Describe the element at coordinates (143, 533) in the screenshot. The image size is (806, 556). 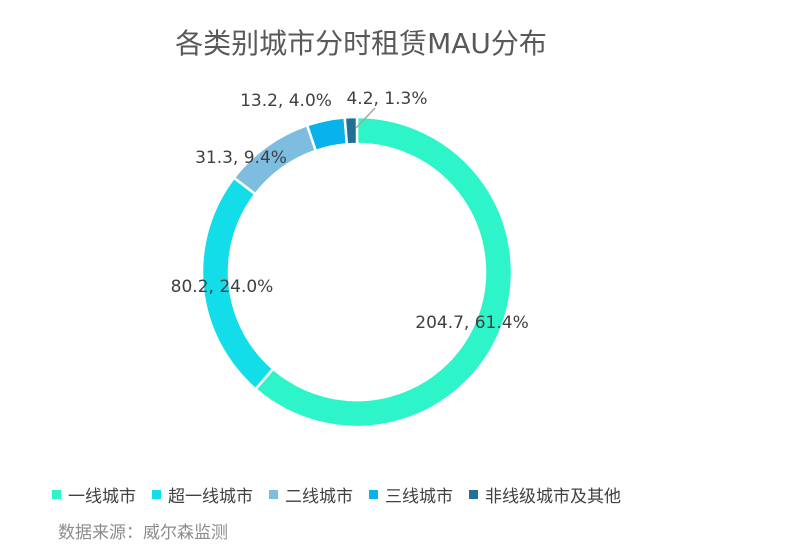
I see `source-note: 数据来源：威尔森监测` at that location.